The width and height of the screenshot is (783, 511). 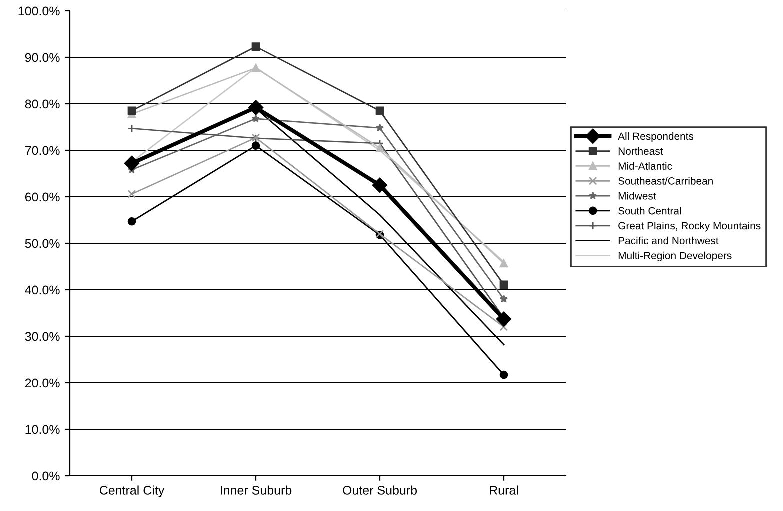 I want to click on x-tick-label: Outer Suburb, so click(x=380, y=490).